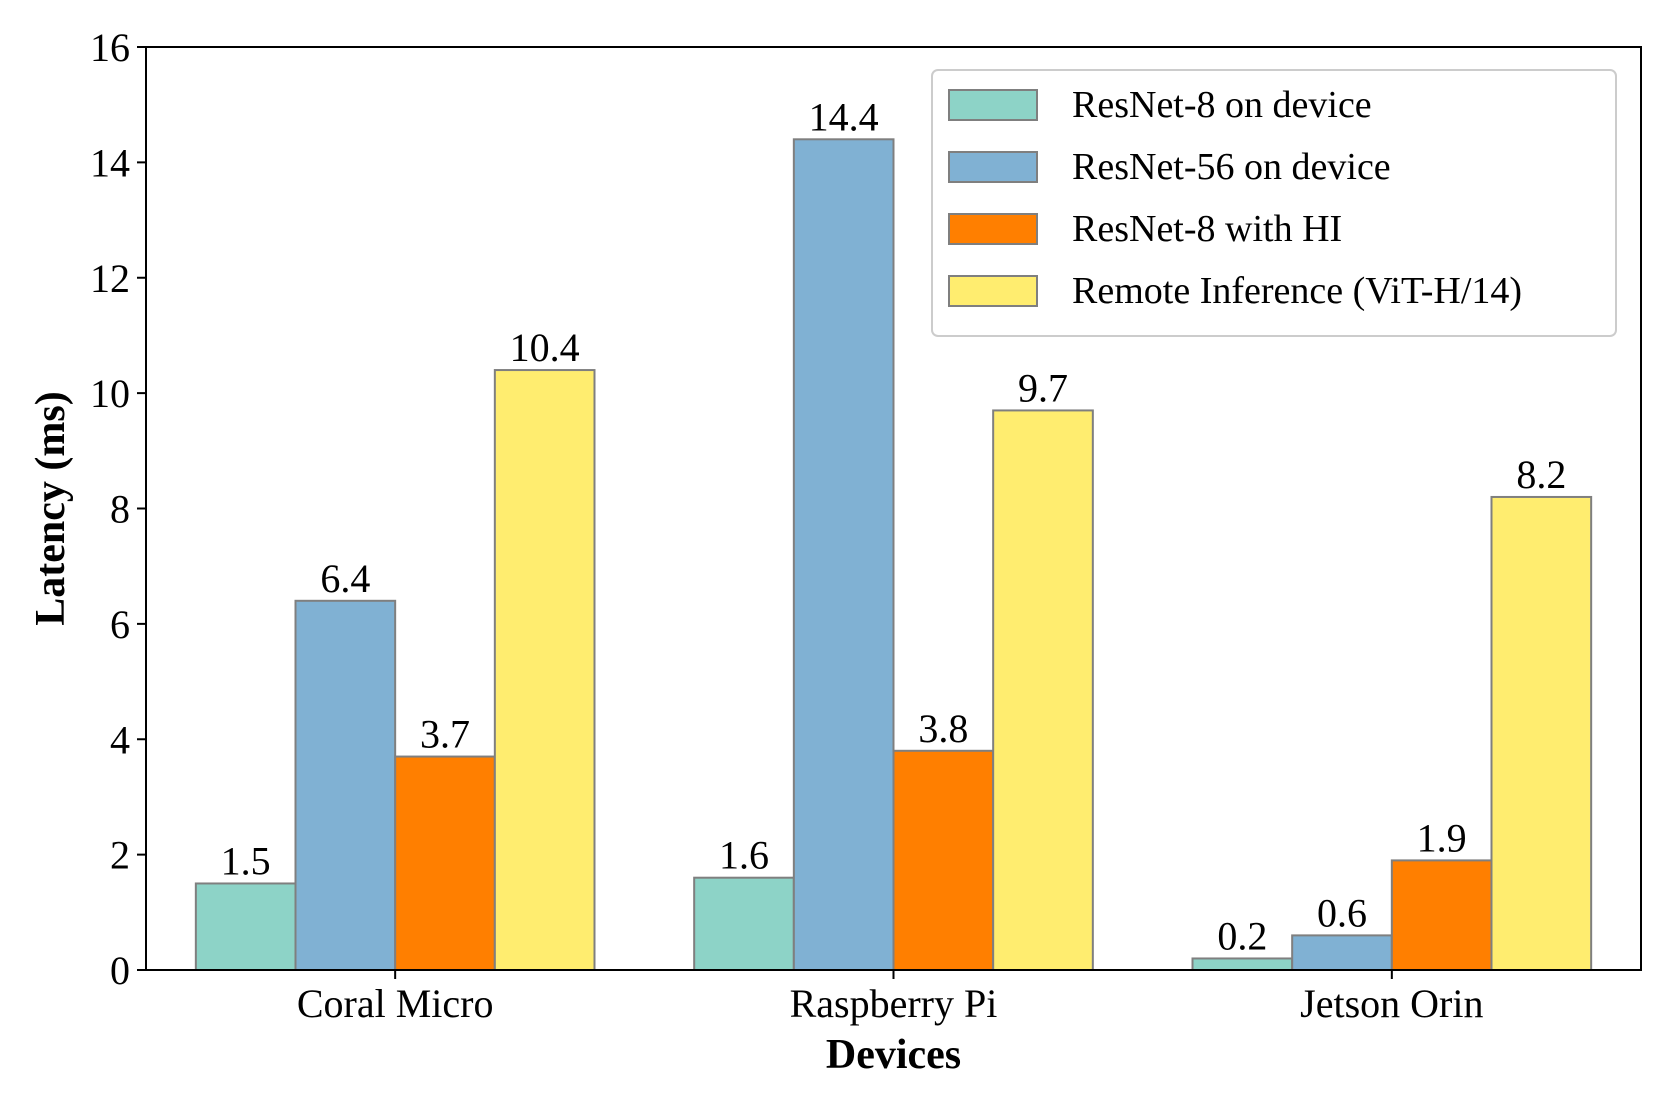 The image size is (1661, 1107). Describe the element at coordinates (110, 162) in the screenshot. I see `y-tick-label: 14` at that location.